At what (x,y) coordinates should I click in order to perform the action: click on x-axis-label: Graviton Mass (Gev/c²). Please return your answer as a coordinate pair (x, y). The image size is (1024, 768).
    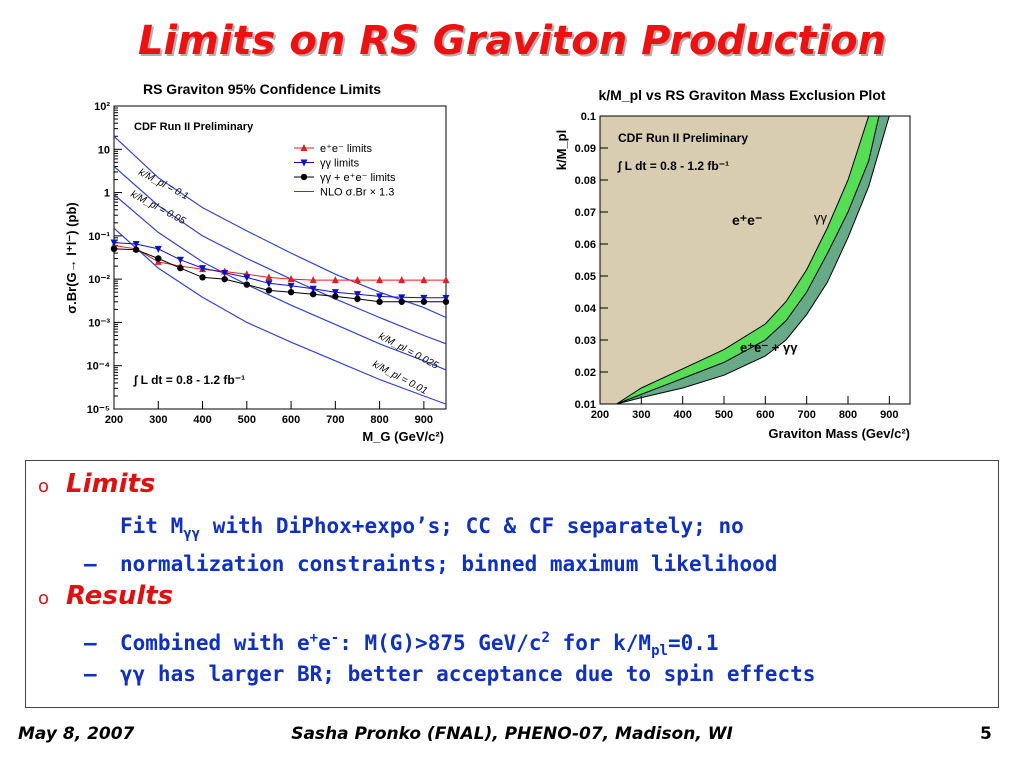
    Looking at the image, I should click on (839, 433).